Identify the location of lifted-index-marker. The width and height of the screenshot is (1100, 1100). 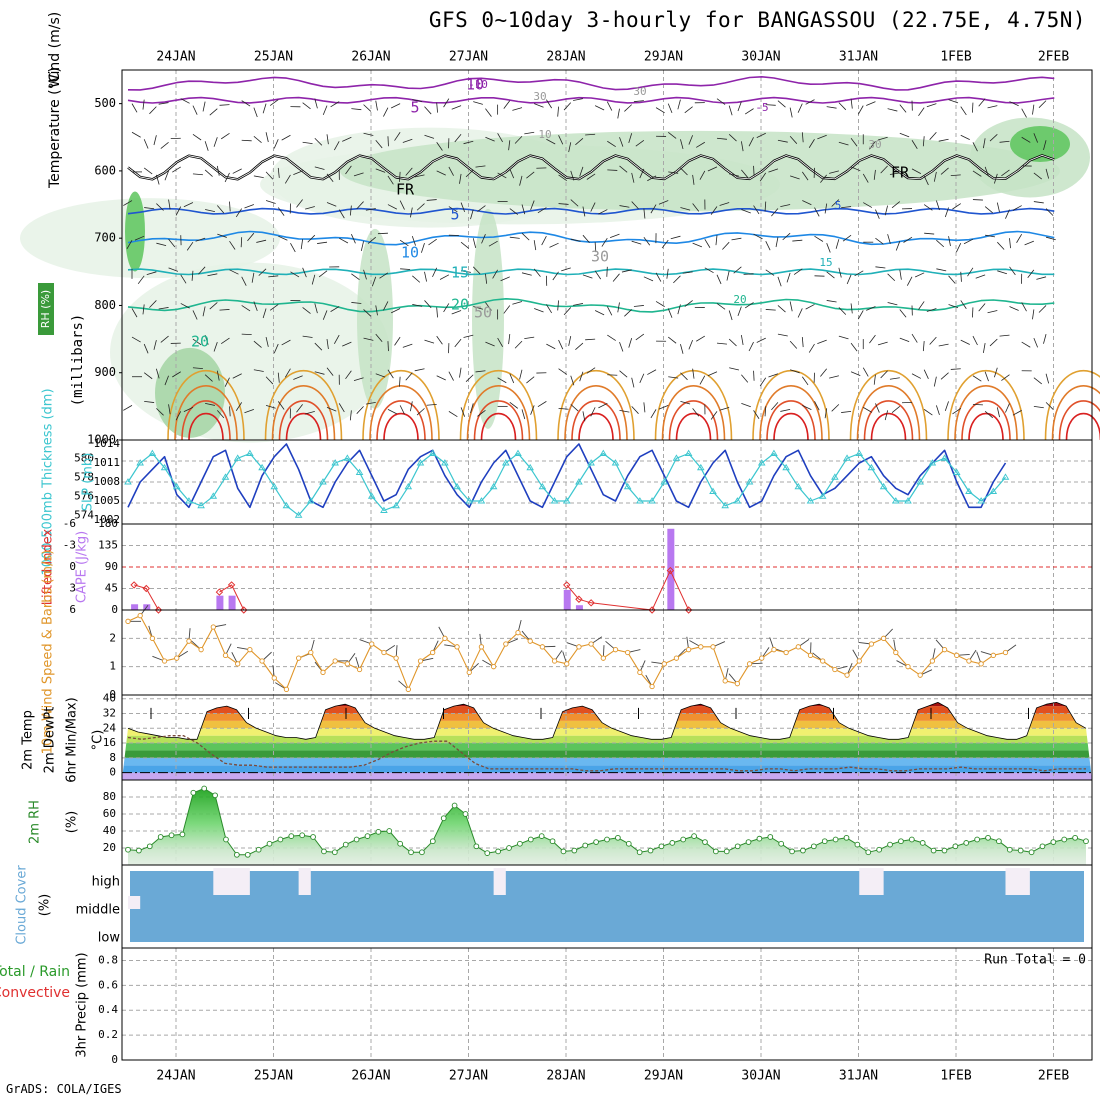
(579, 599).